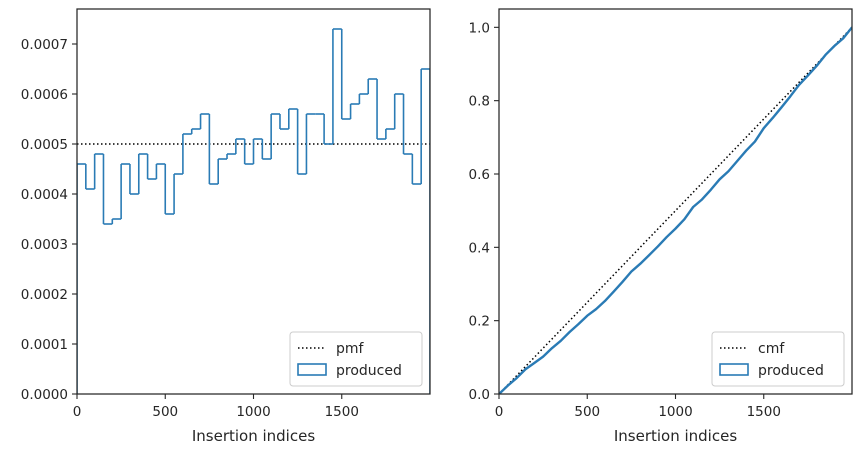 This screenshot has width=861, height=453. Describe the element at coordinates (44, 245) in the screenshot. I see `y-tick-label: 0.0003` at that location.